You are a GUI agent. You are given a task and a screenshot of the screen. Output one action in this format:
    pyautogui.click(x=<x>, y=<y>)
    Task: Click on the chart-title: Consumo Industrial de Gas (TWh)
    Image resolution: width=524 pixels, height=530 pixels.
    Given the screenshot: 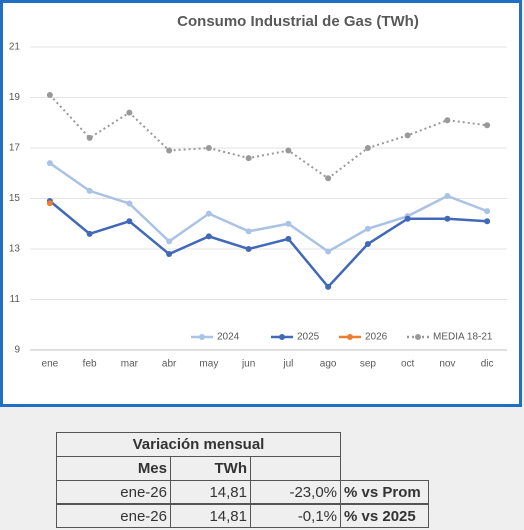 What is the action you would take?
    pyautogui.click(x=298, y=21)
    